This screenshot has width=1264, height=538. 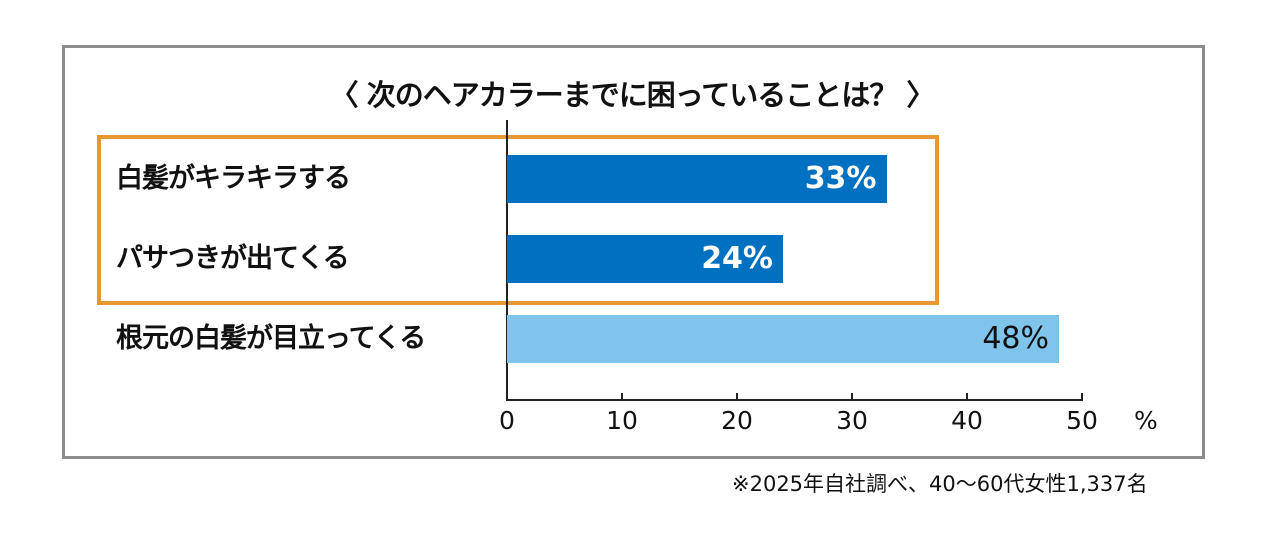 I want to click on x-axis-unit: %, so click(x=1146, y=420).